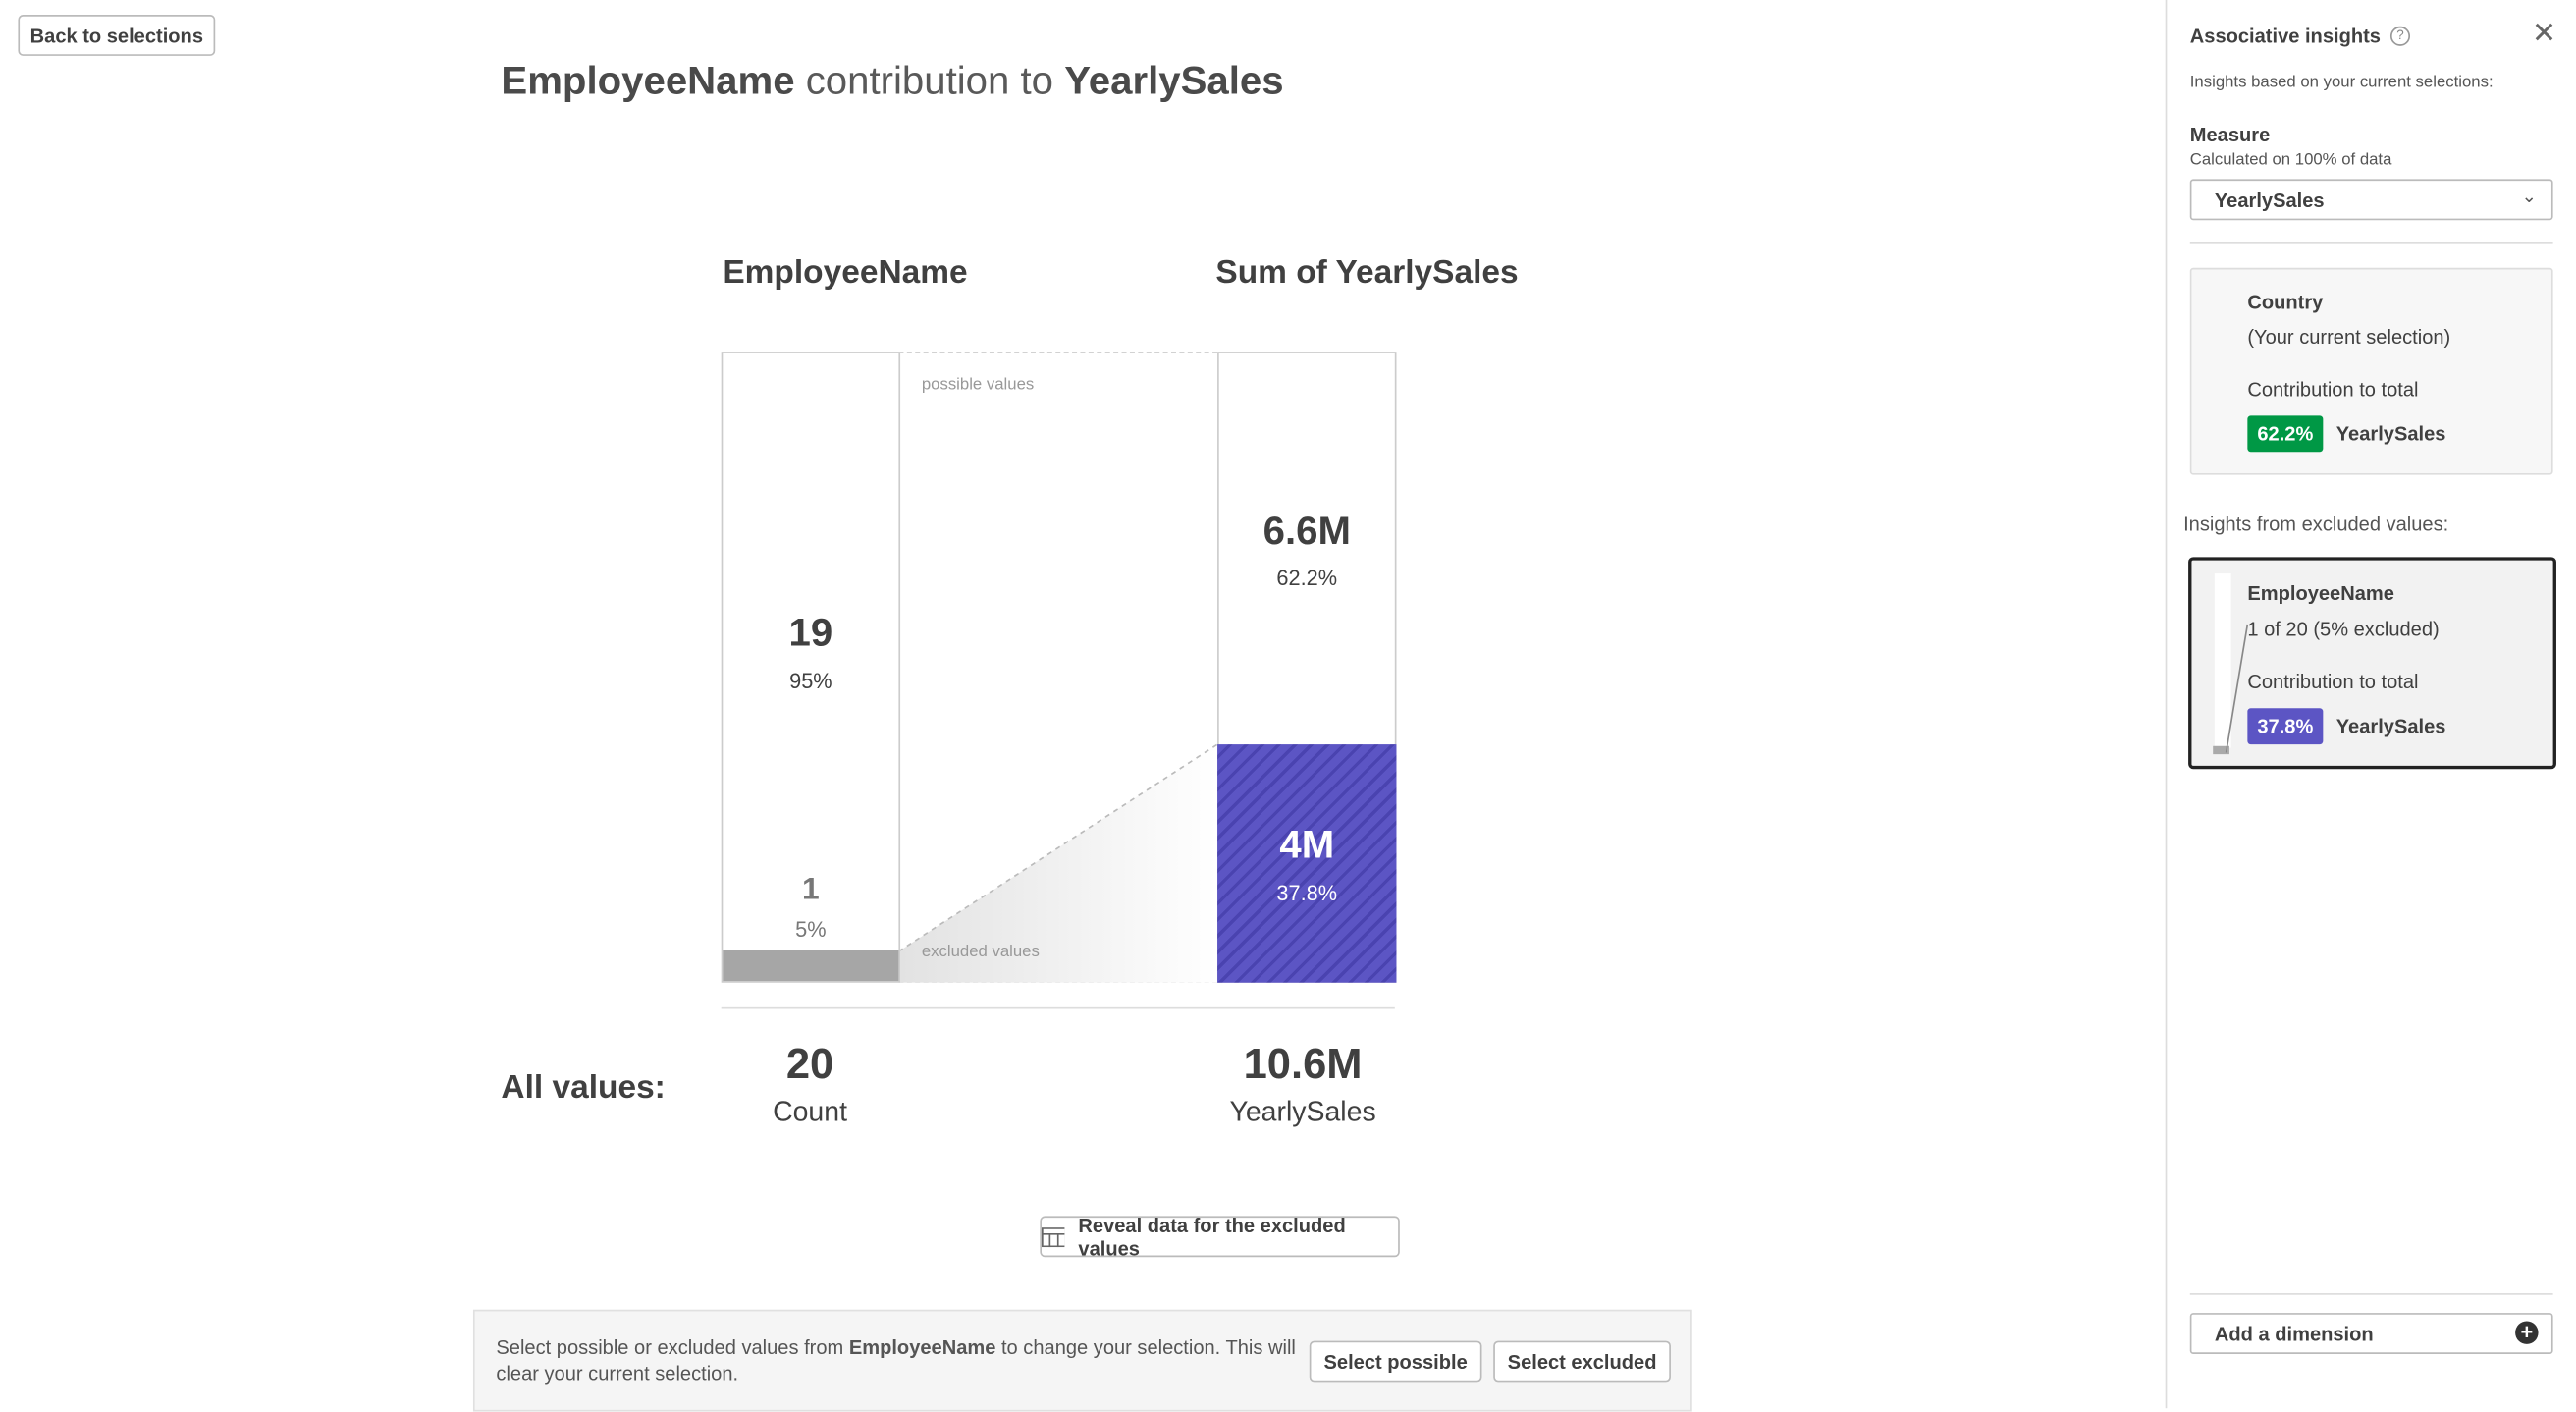 This screenshot has width=2576, height=1412. I want to click on reveal-excluded-button: Reveal data for the excluded values, so click(1220, 1236).